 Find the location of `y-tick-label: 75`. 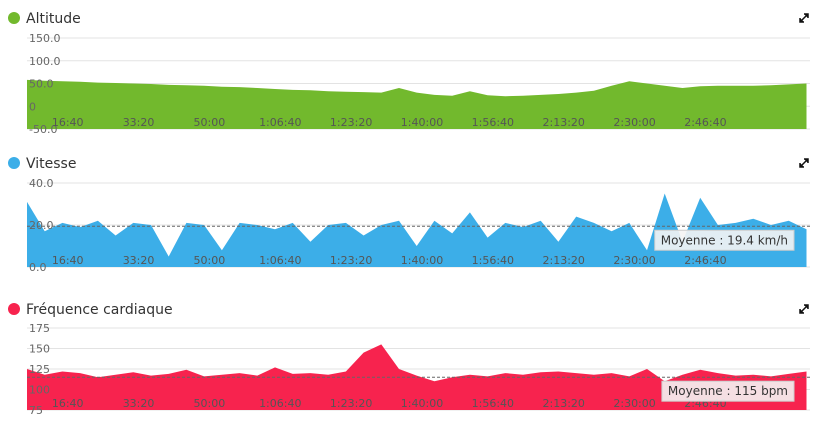

y-tick-label: 75 is located at coordinates (36, 410).